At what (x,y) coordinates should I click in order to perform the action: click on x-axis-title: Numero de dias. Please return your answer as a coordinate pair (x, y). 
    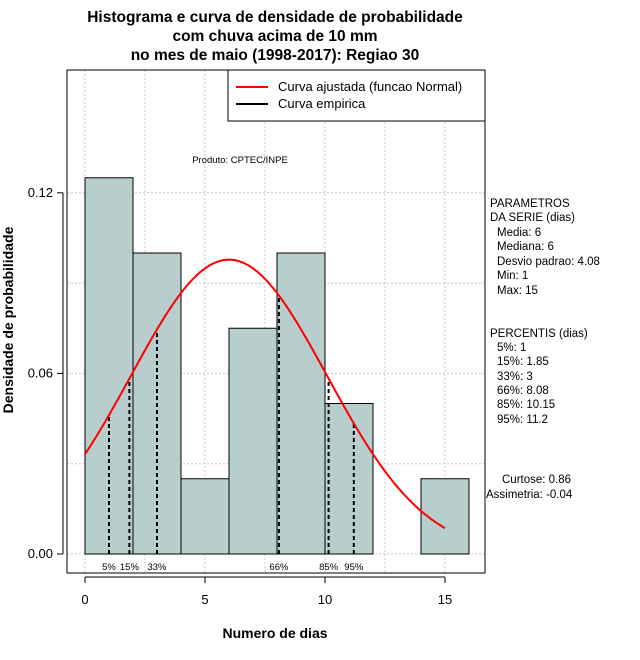
    Looking at the image, I should click on (274, 633).